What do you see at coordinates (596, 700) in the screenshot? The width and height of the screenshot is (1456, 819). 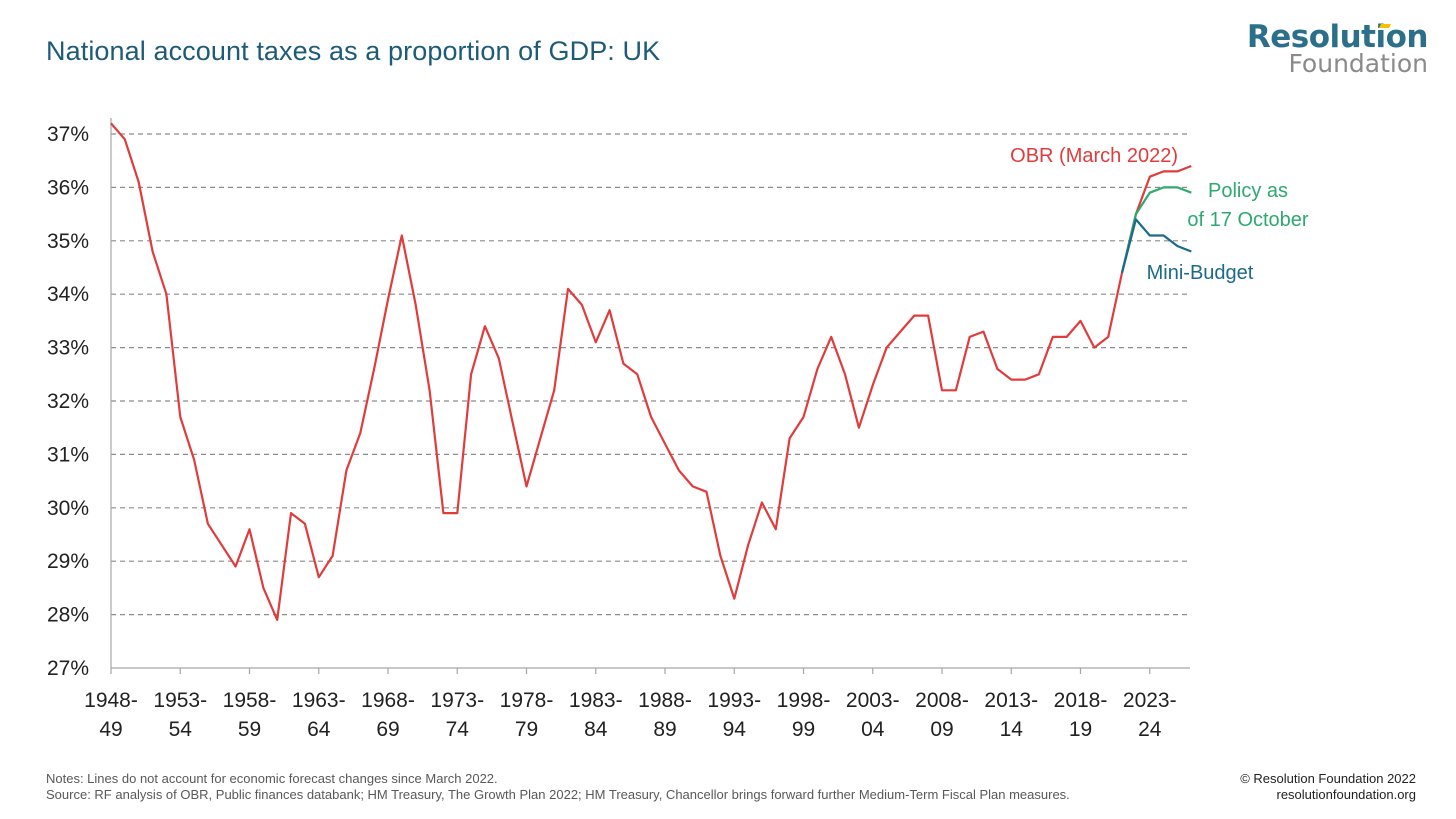 I see `x-tick-label: 1983-` at bounding box center [596, 700].